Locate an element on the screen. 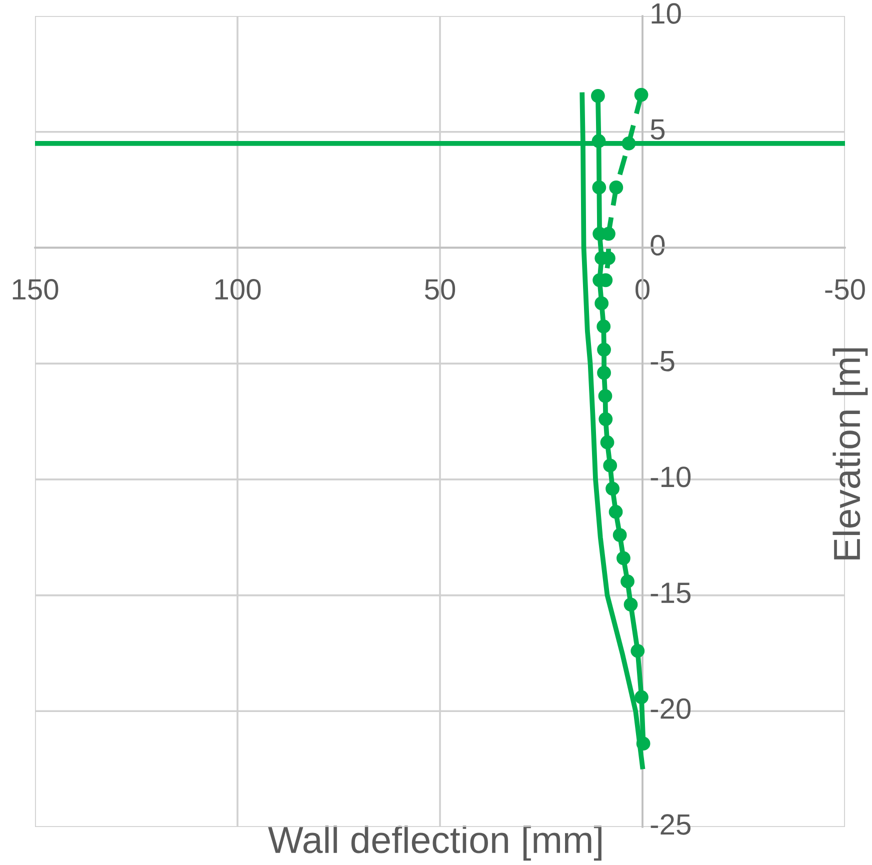 The width and height of the screenshot is (872, 865). x-tick-label: 0 is located at coordinates (643, 289).